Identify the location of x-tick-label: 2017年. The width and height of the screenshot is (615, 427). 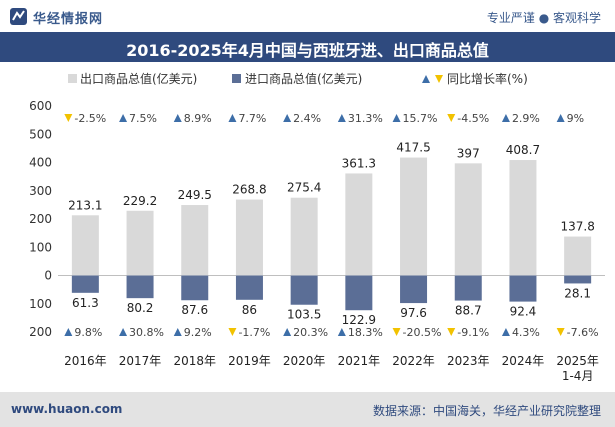
(140, 361).